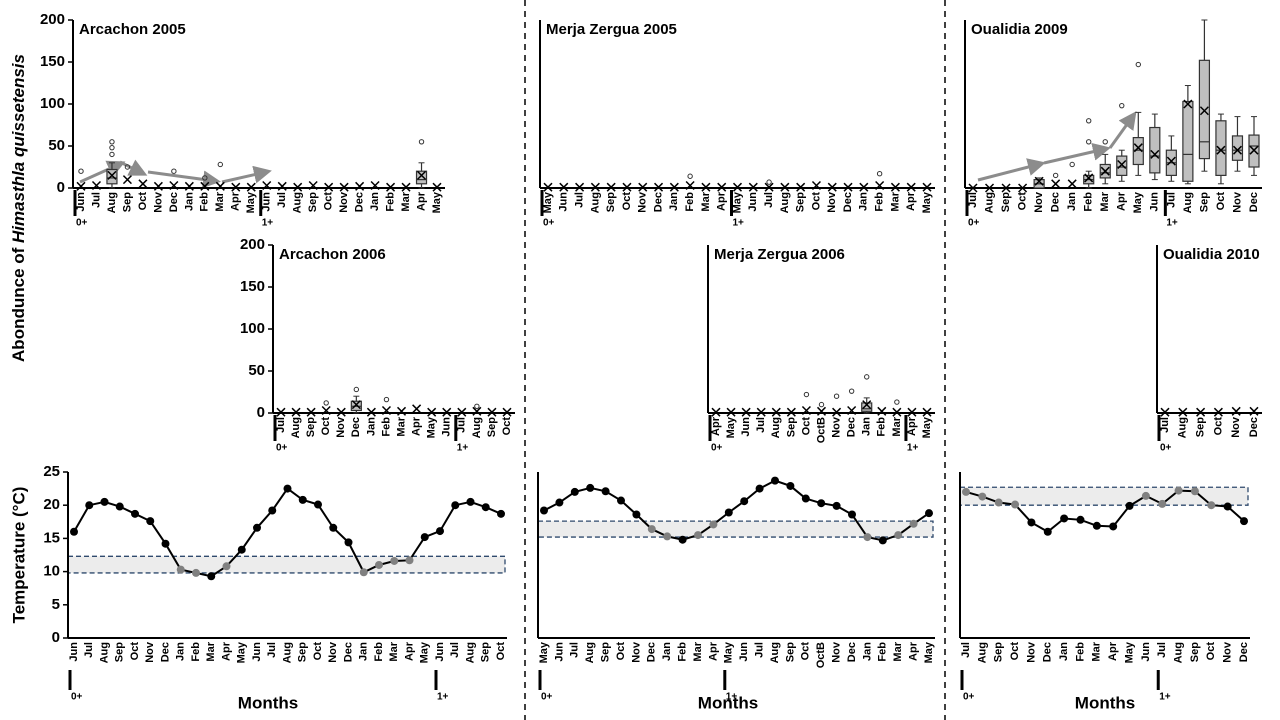 The image size is (1280, 720). Describe the element at coordinates (1211, 254) in the screenshot. I see `panel-title: Oualidia 2010` at that location.